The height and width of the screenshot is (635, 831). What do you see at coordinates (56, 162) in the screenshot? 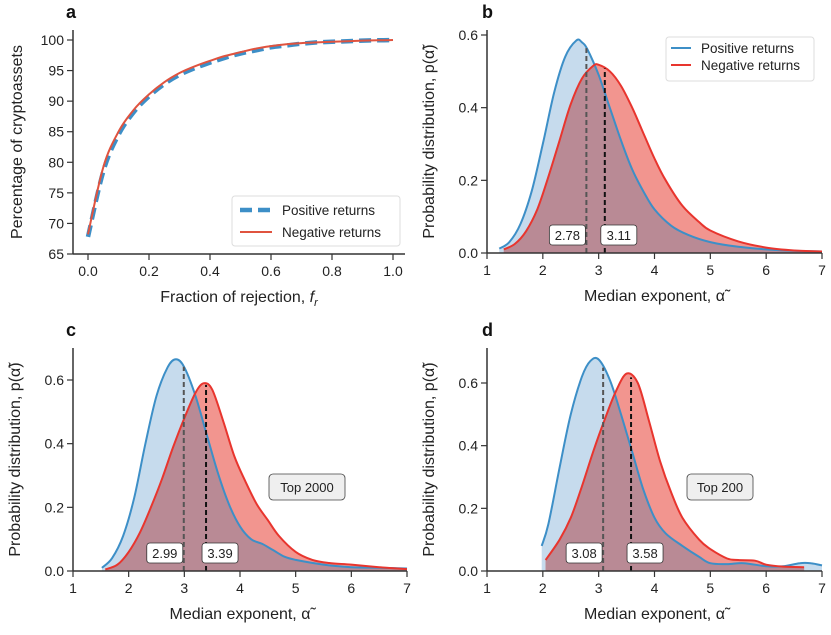
I see `y-tick-label: 80` at bounding box center [56, 162].